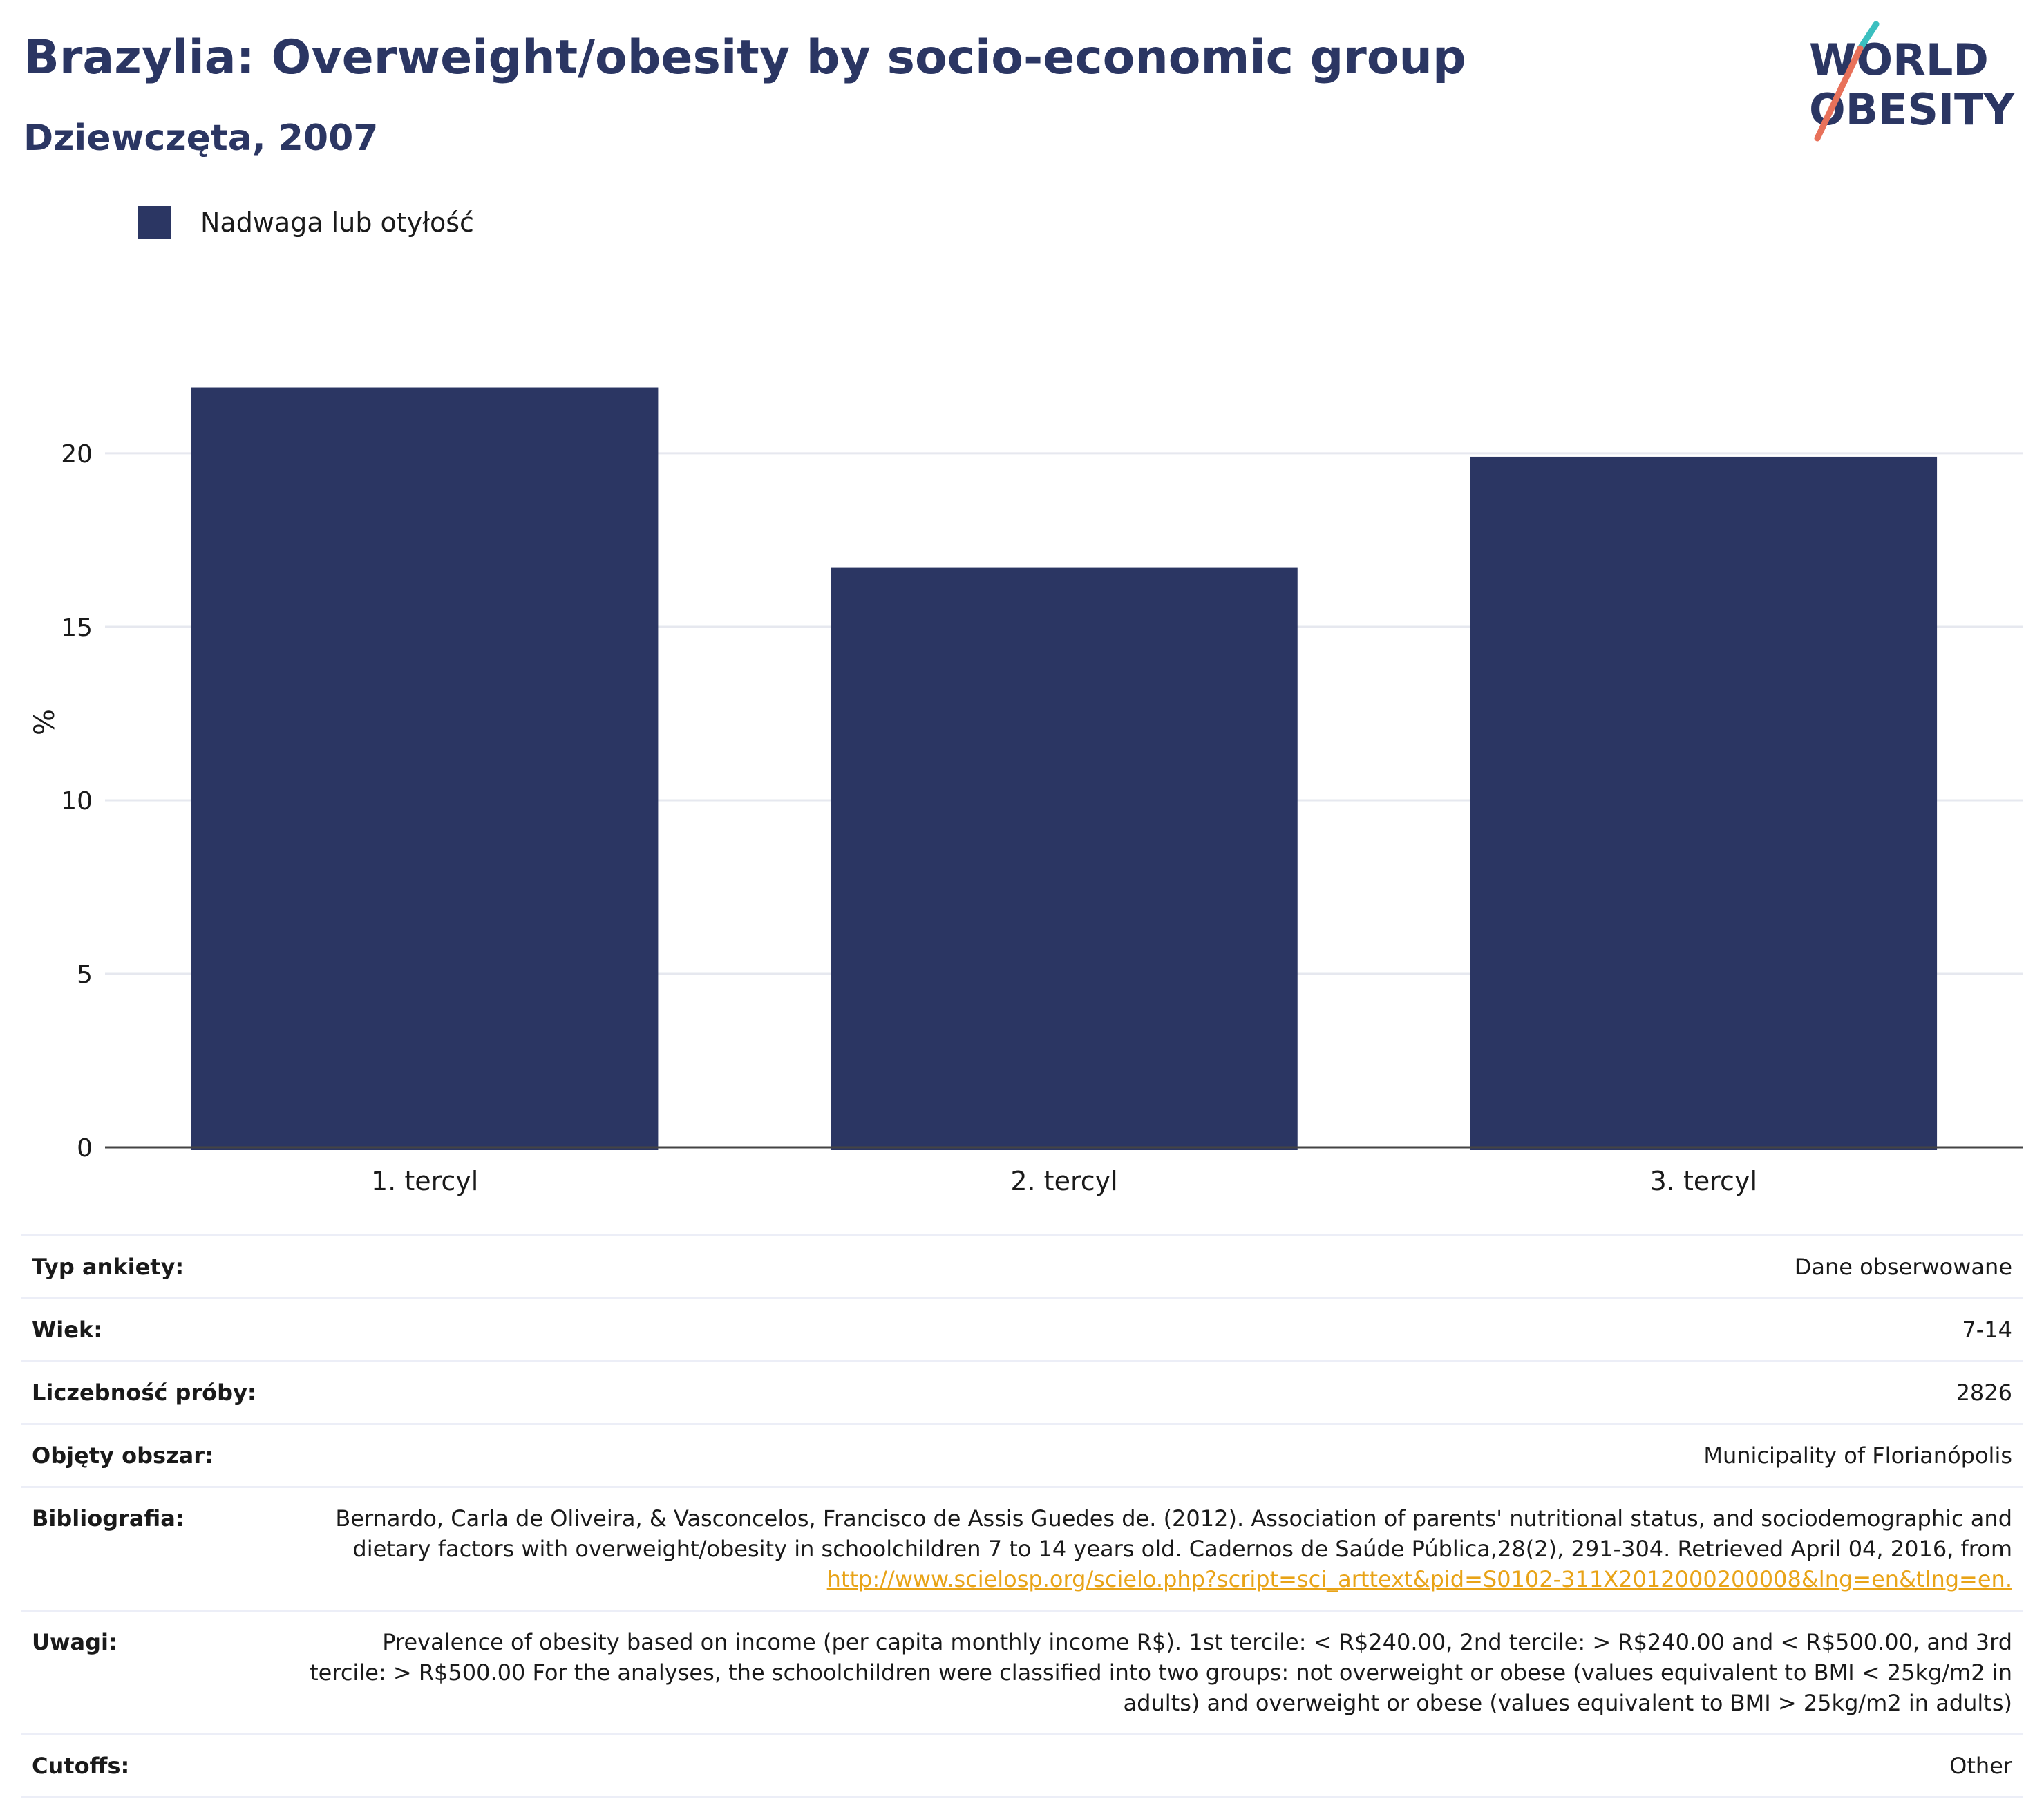 Image resolution: width=2044 pixels, height=1817 pixels. I want to click on legend-swatch, so click(154, 222).